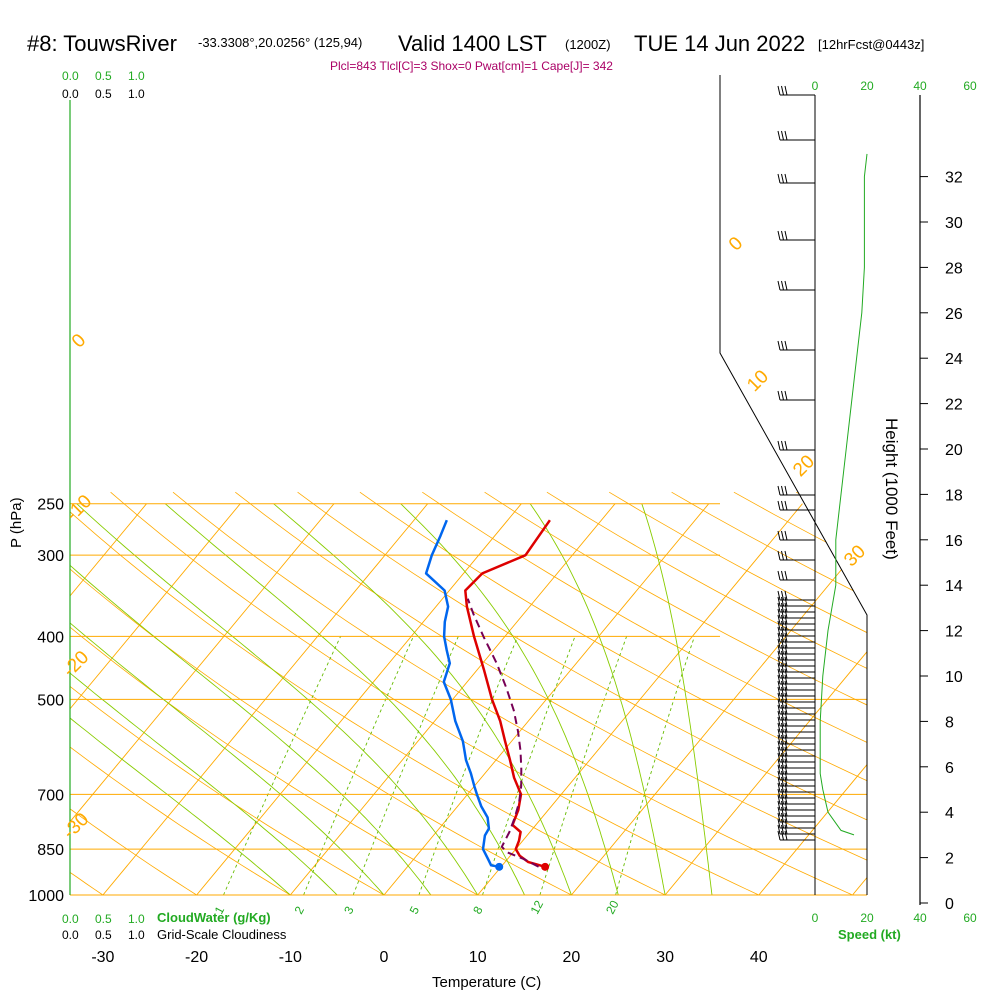 This screenshot has height=1000, width=1000. Describe the element at coordinates (815, 86) in the screenshot. I see `speed-tick-label: 0` at that location.